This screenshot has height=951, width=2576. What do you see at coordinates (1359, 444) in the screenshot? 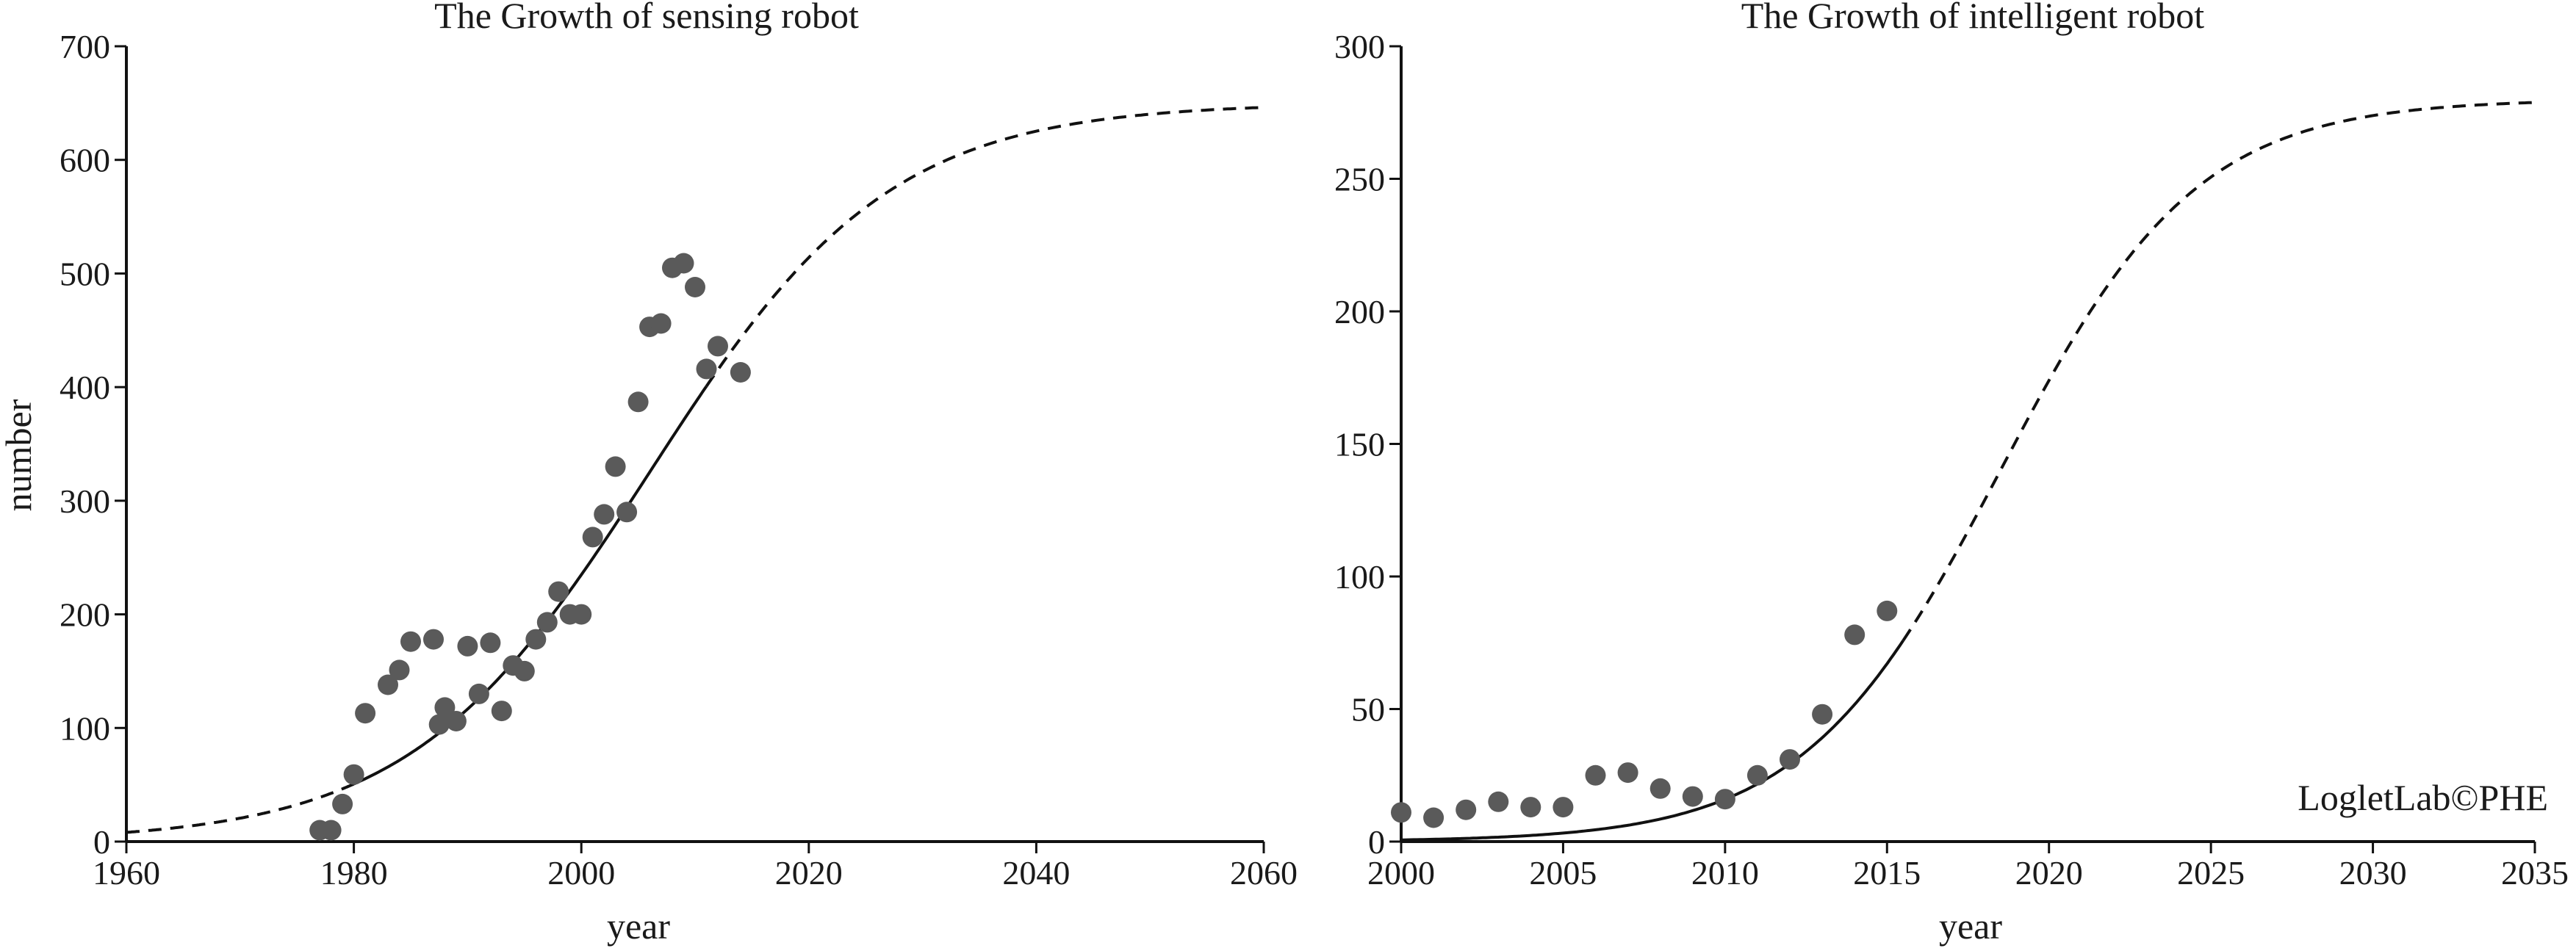
I see `y-tick-label: 150` at bounding box center [1359, 444].